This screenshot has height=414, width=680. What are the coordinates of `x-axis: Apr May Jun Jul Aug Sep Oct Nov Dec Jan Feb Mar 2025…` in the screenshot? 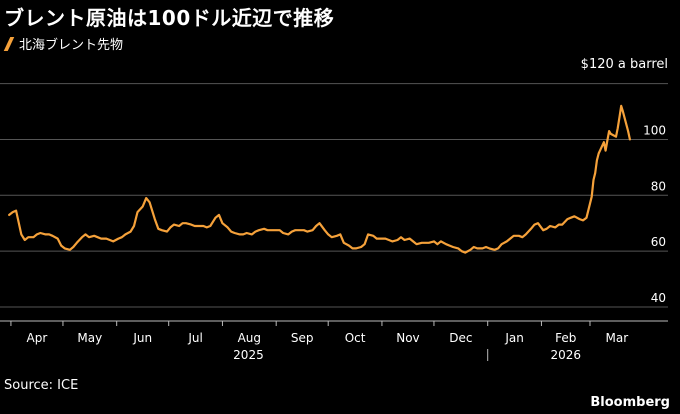 It's located at (334, 341).